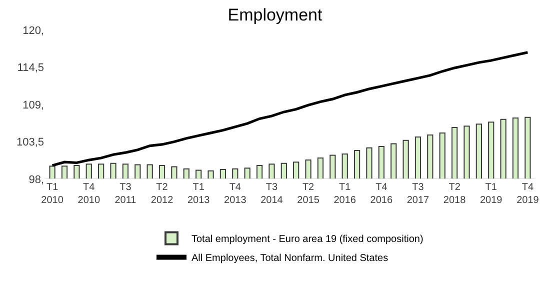 This screenshot has width=550, height=284. I want to click on x-tick-label: T4 2016, so click(381, 194).